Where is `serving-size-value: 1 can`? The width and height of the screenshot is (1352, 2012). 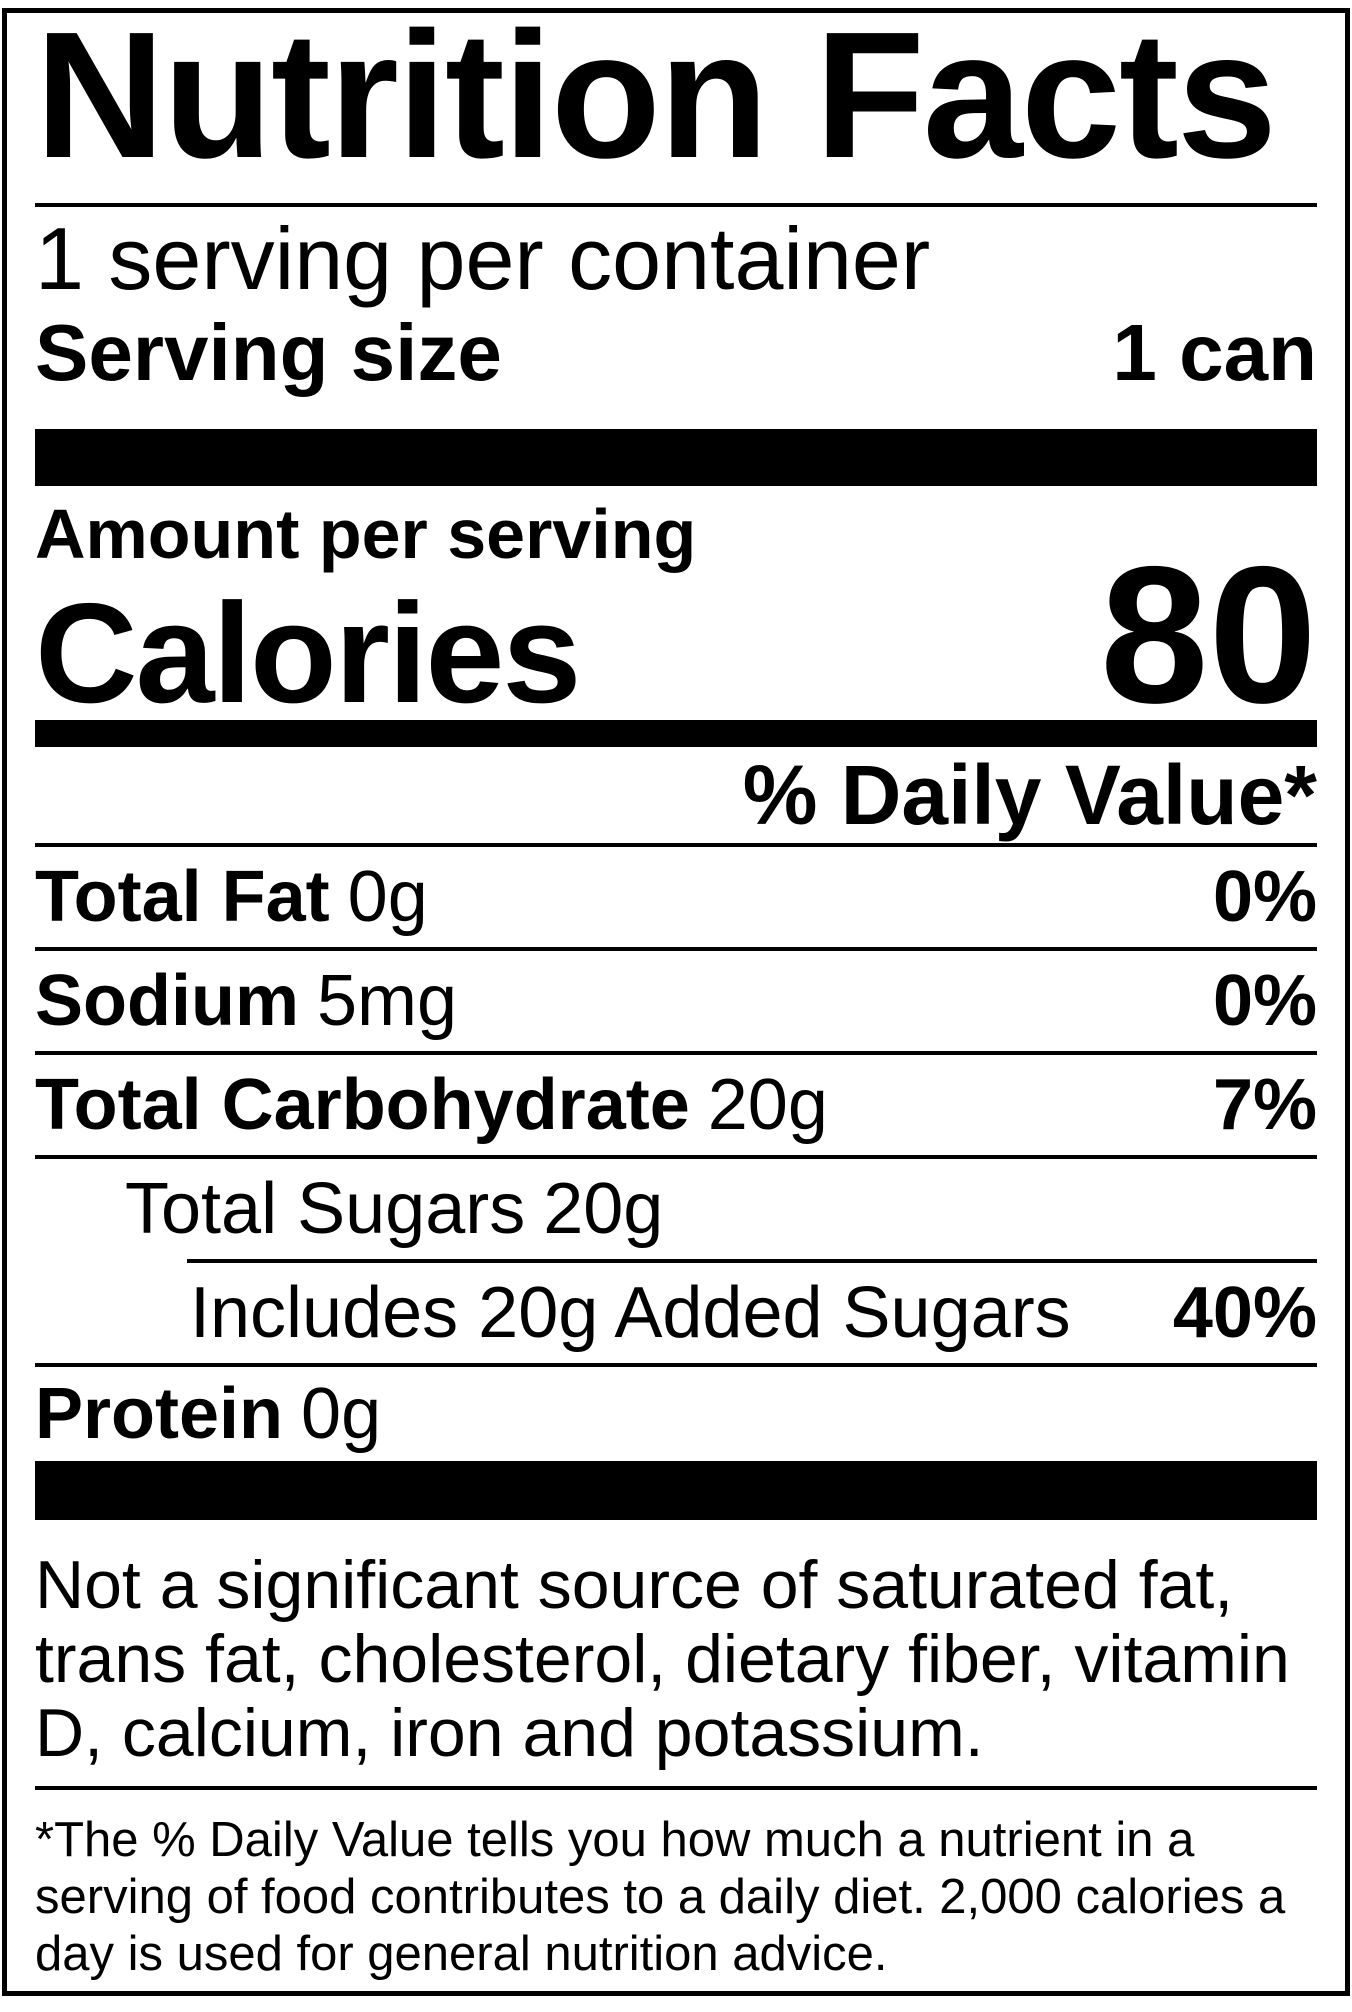
serving-size-value: 1 can is located at coordinates (1214, 352).